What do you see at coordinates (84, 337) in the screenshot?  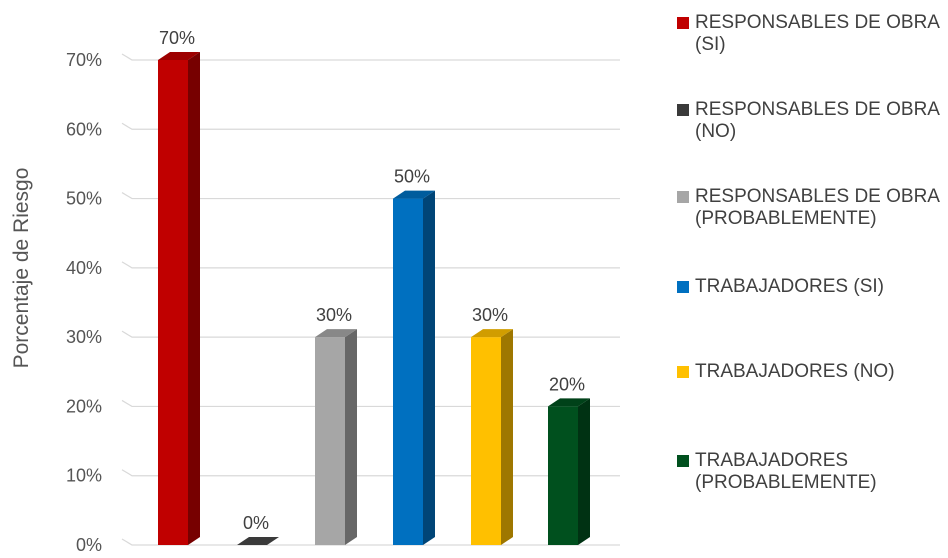 I see `y-tick-label: 30%` at bounding box center [84, 337].